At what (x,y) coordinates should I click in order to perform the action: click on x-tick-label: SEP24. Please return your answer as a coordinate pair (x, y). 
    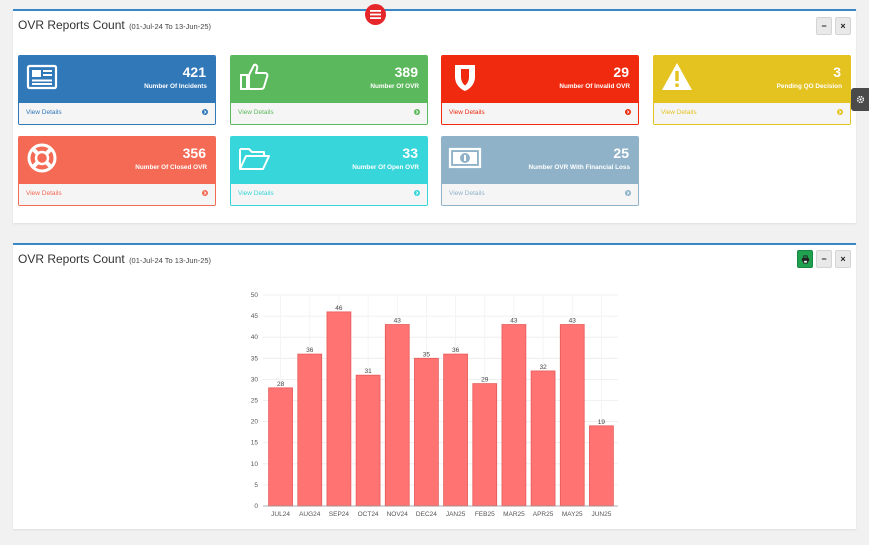
    Looking at the image, I should click on (339, 514).